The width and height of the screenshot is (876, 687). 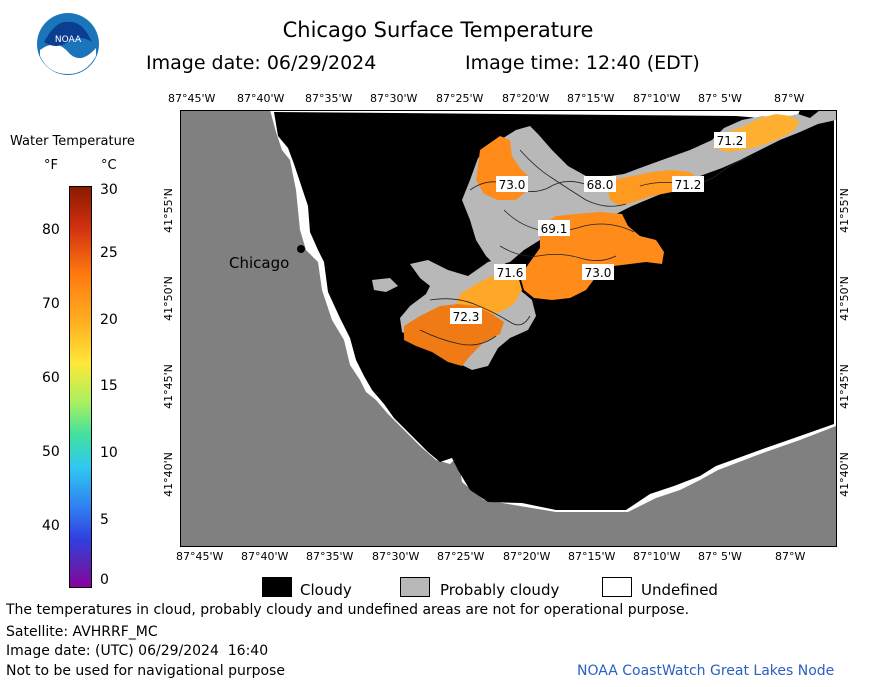 I want to click on x-tick-top-5: 87°20'W, so click(x=526, y=98).